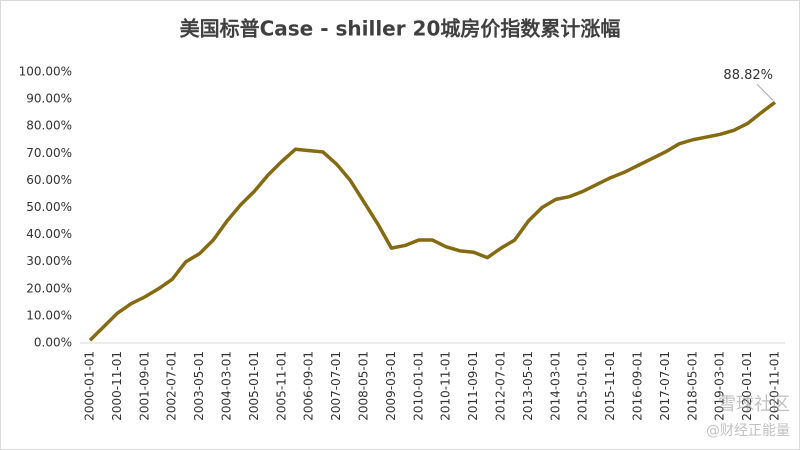 The width and height of the screenshot is (800, 450). I want to click on x-tick-label: 2016-09-01, so click(638, 386).